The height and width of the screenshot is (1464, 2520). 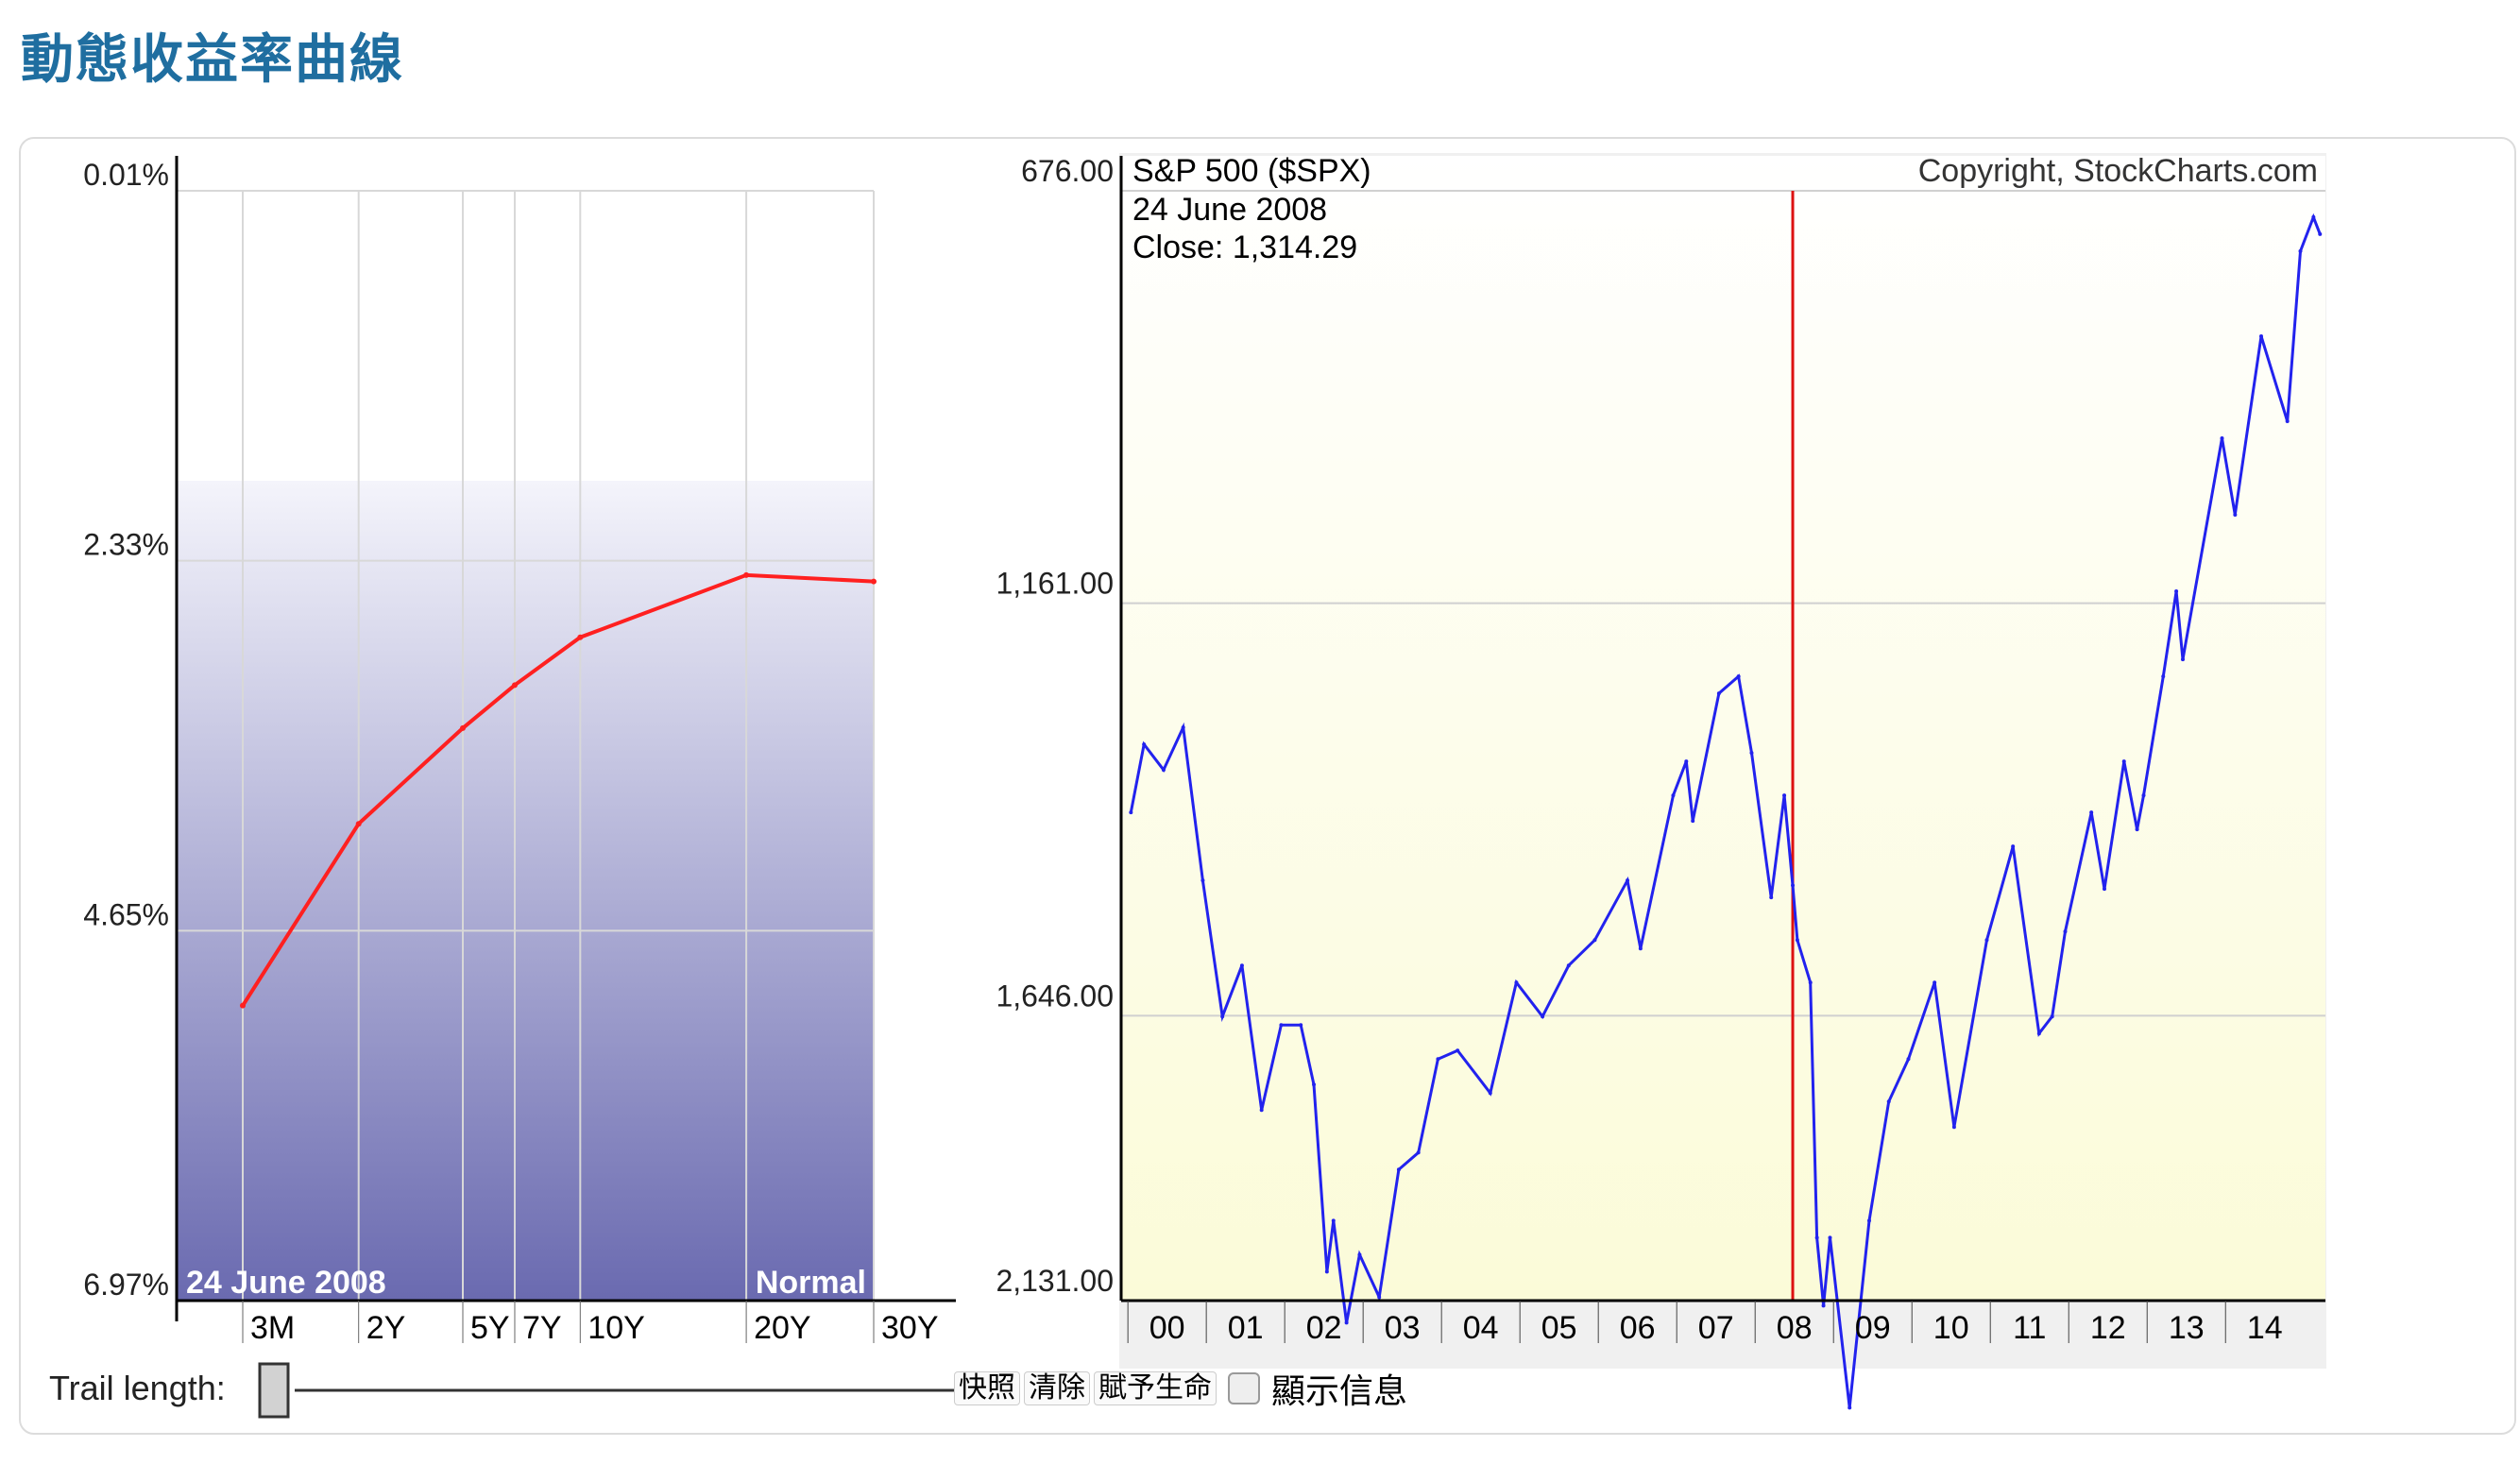 I want to click on spx-x-tick-label: 03, so click(x=1403, y=1328).